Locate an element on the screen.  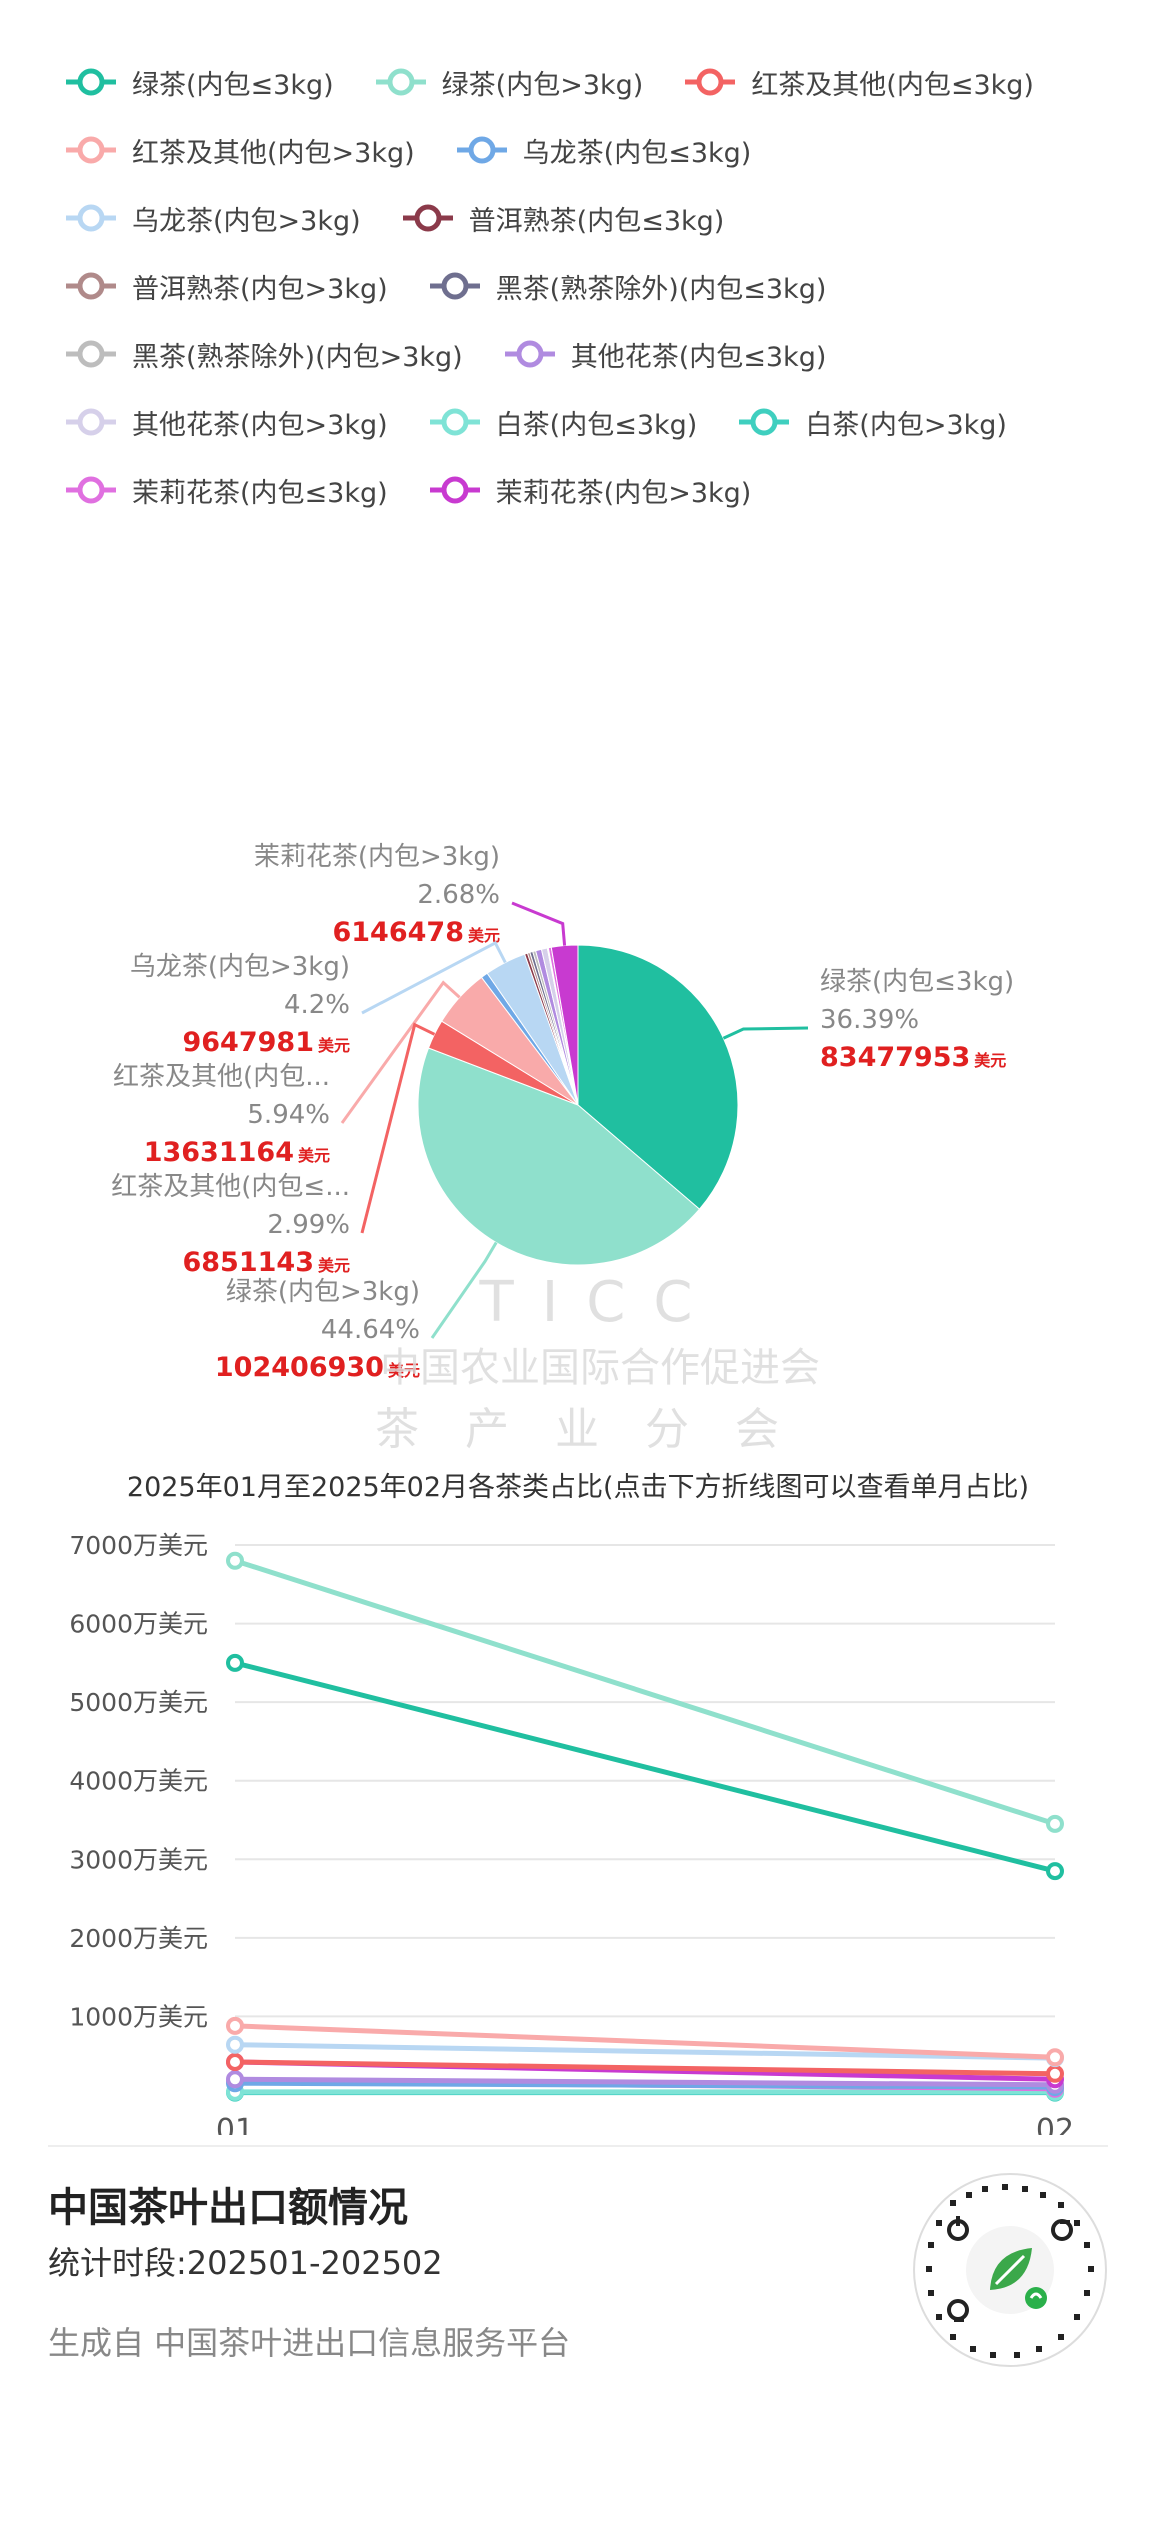
pie-percent: 5.94% is located at coordinates (288, 1115).